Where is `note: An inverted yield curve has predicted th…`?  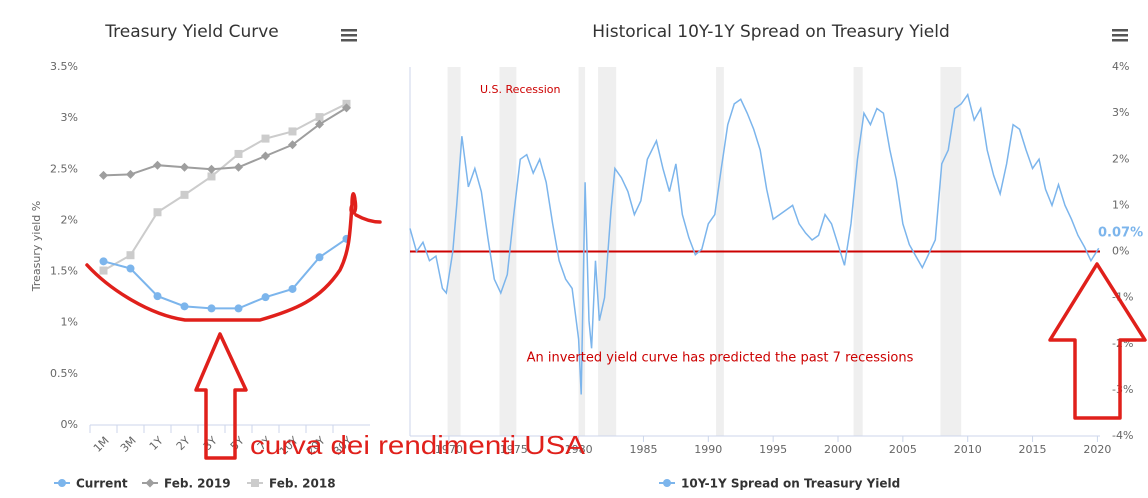 note: An inverted yield curve has predicted th… is located at coordinates (720, 358).